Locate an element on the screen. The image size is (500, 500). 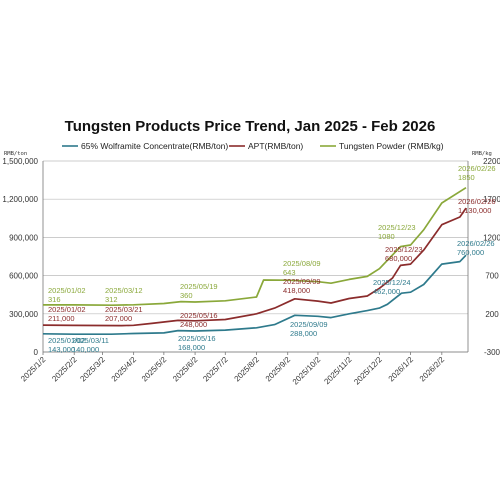
data-label: 143,000 is located at coordinates (61, 349).